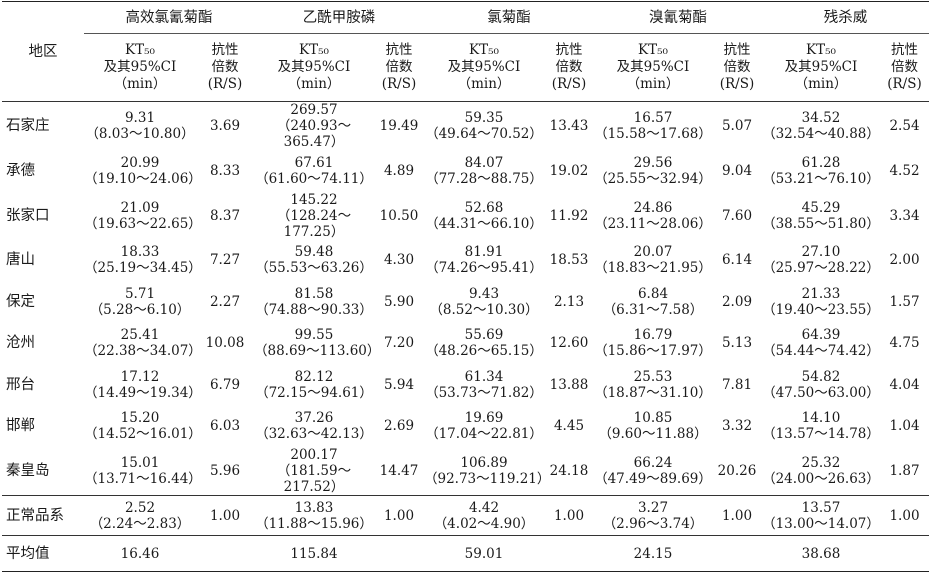  I want to click on kt50-cell: 25.53 （18.87～31.10）, so click(653, 385).